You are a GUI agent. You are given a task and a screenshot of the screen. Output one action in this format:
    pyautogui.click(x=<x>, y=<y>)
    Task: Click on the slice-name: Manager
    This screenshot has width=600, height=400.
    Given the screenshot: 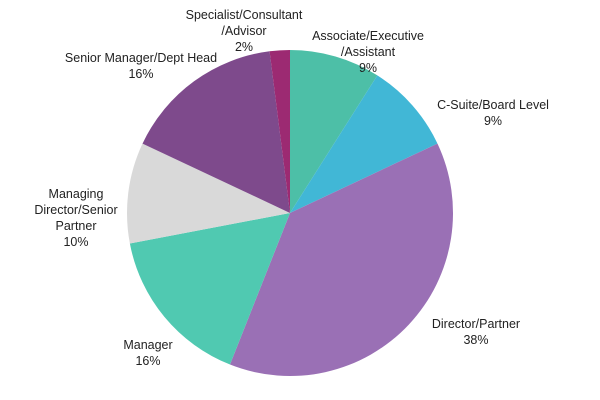 What is the action you would take?
    pyautogui.click(x=147, y=345)
    